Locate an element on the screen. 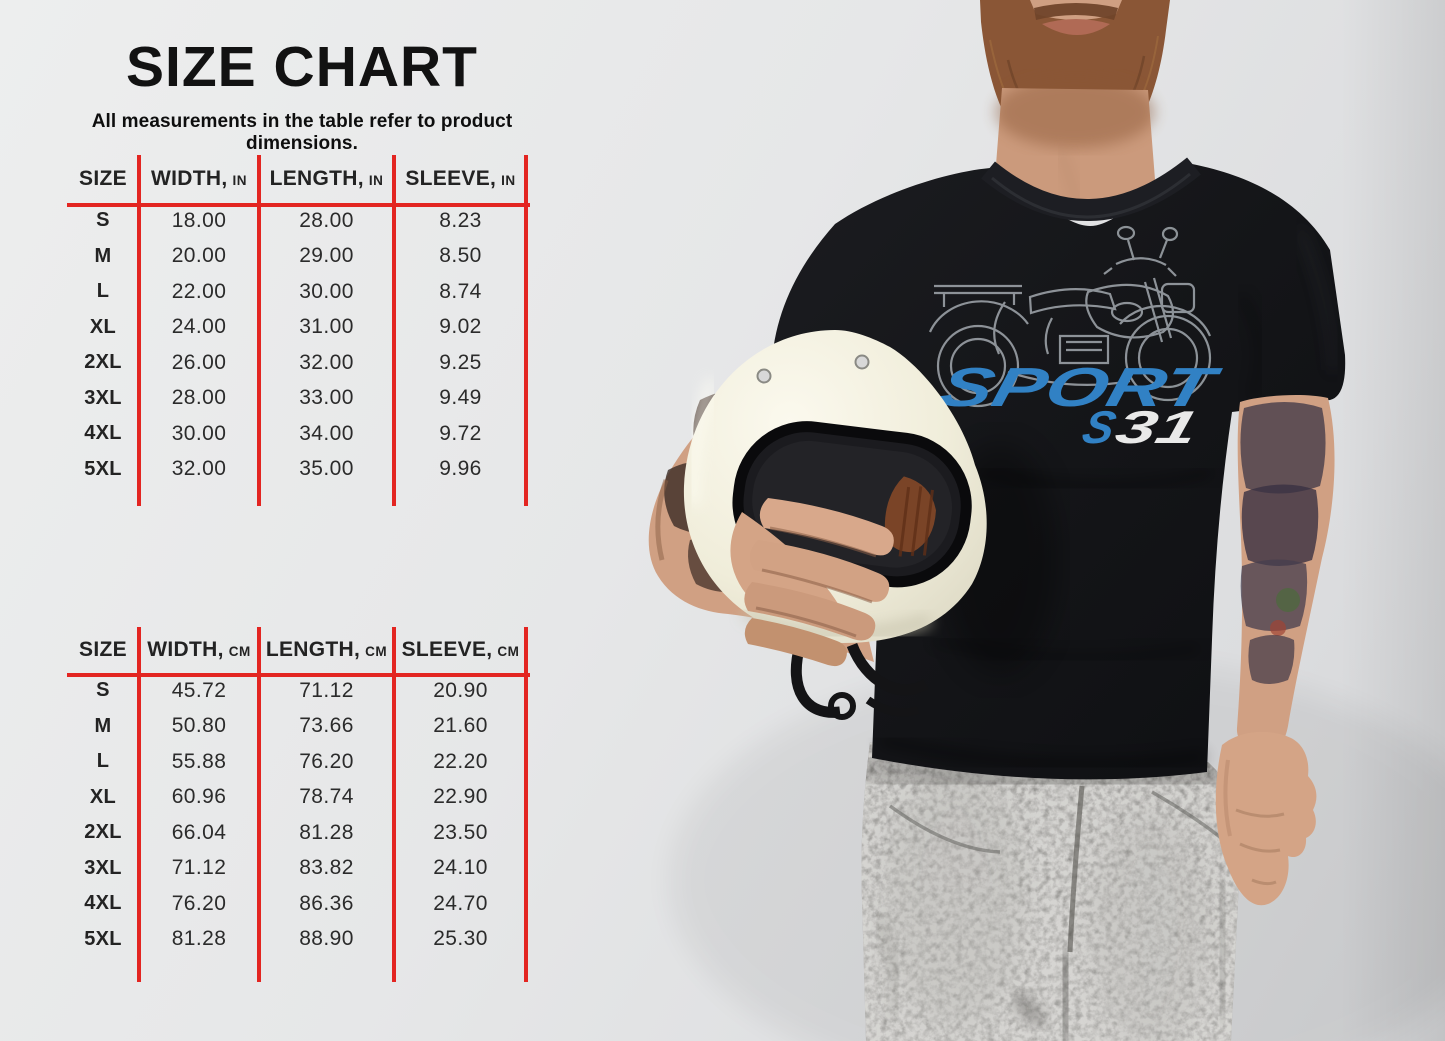 This screenshot has width=1445, height=1041. measurement-value: 8.50 is located at coordinates (460, 256).